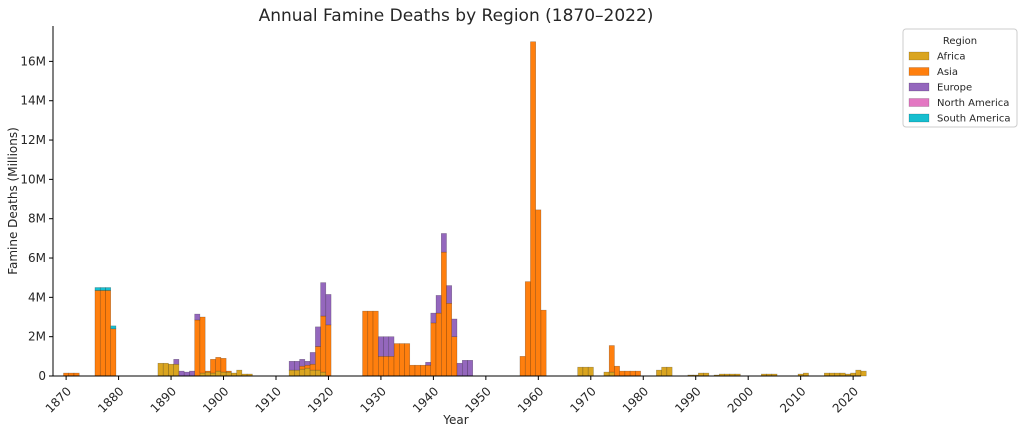 This screenshot has height=434, width=1024. I want to click on bar-africa-1914, so click(297, 373).